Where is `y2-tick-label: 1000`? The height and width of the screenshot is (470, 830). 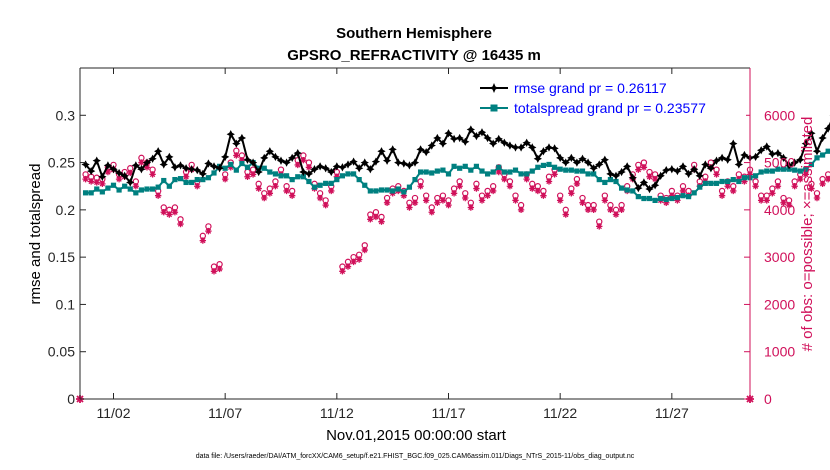 y2-tick-label: 1000 is located at coordinates (779, 352).